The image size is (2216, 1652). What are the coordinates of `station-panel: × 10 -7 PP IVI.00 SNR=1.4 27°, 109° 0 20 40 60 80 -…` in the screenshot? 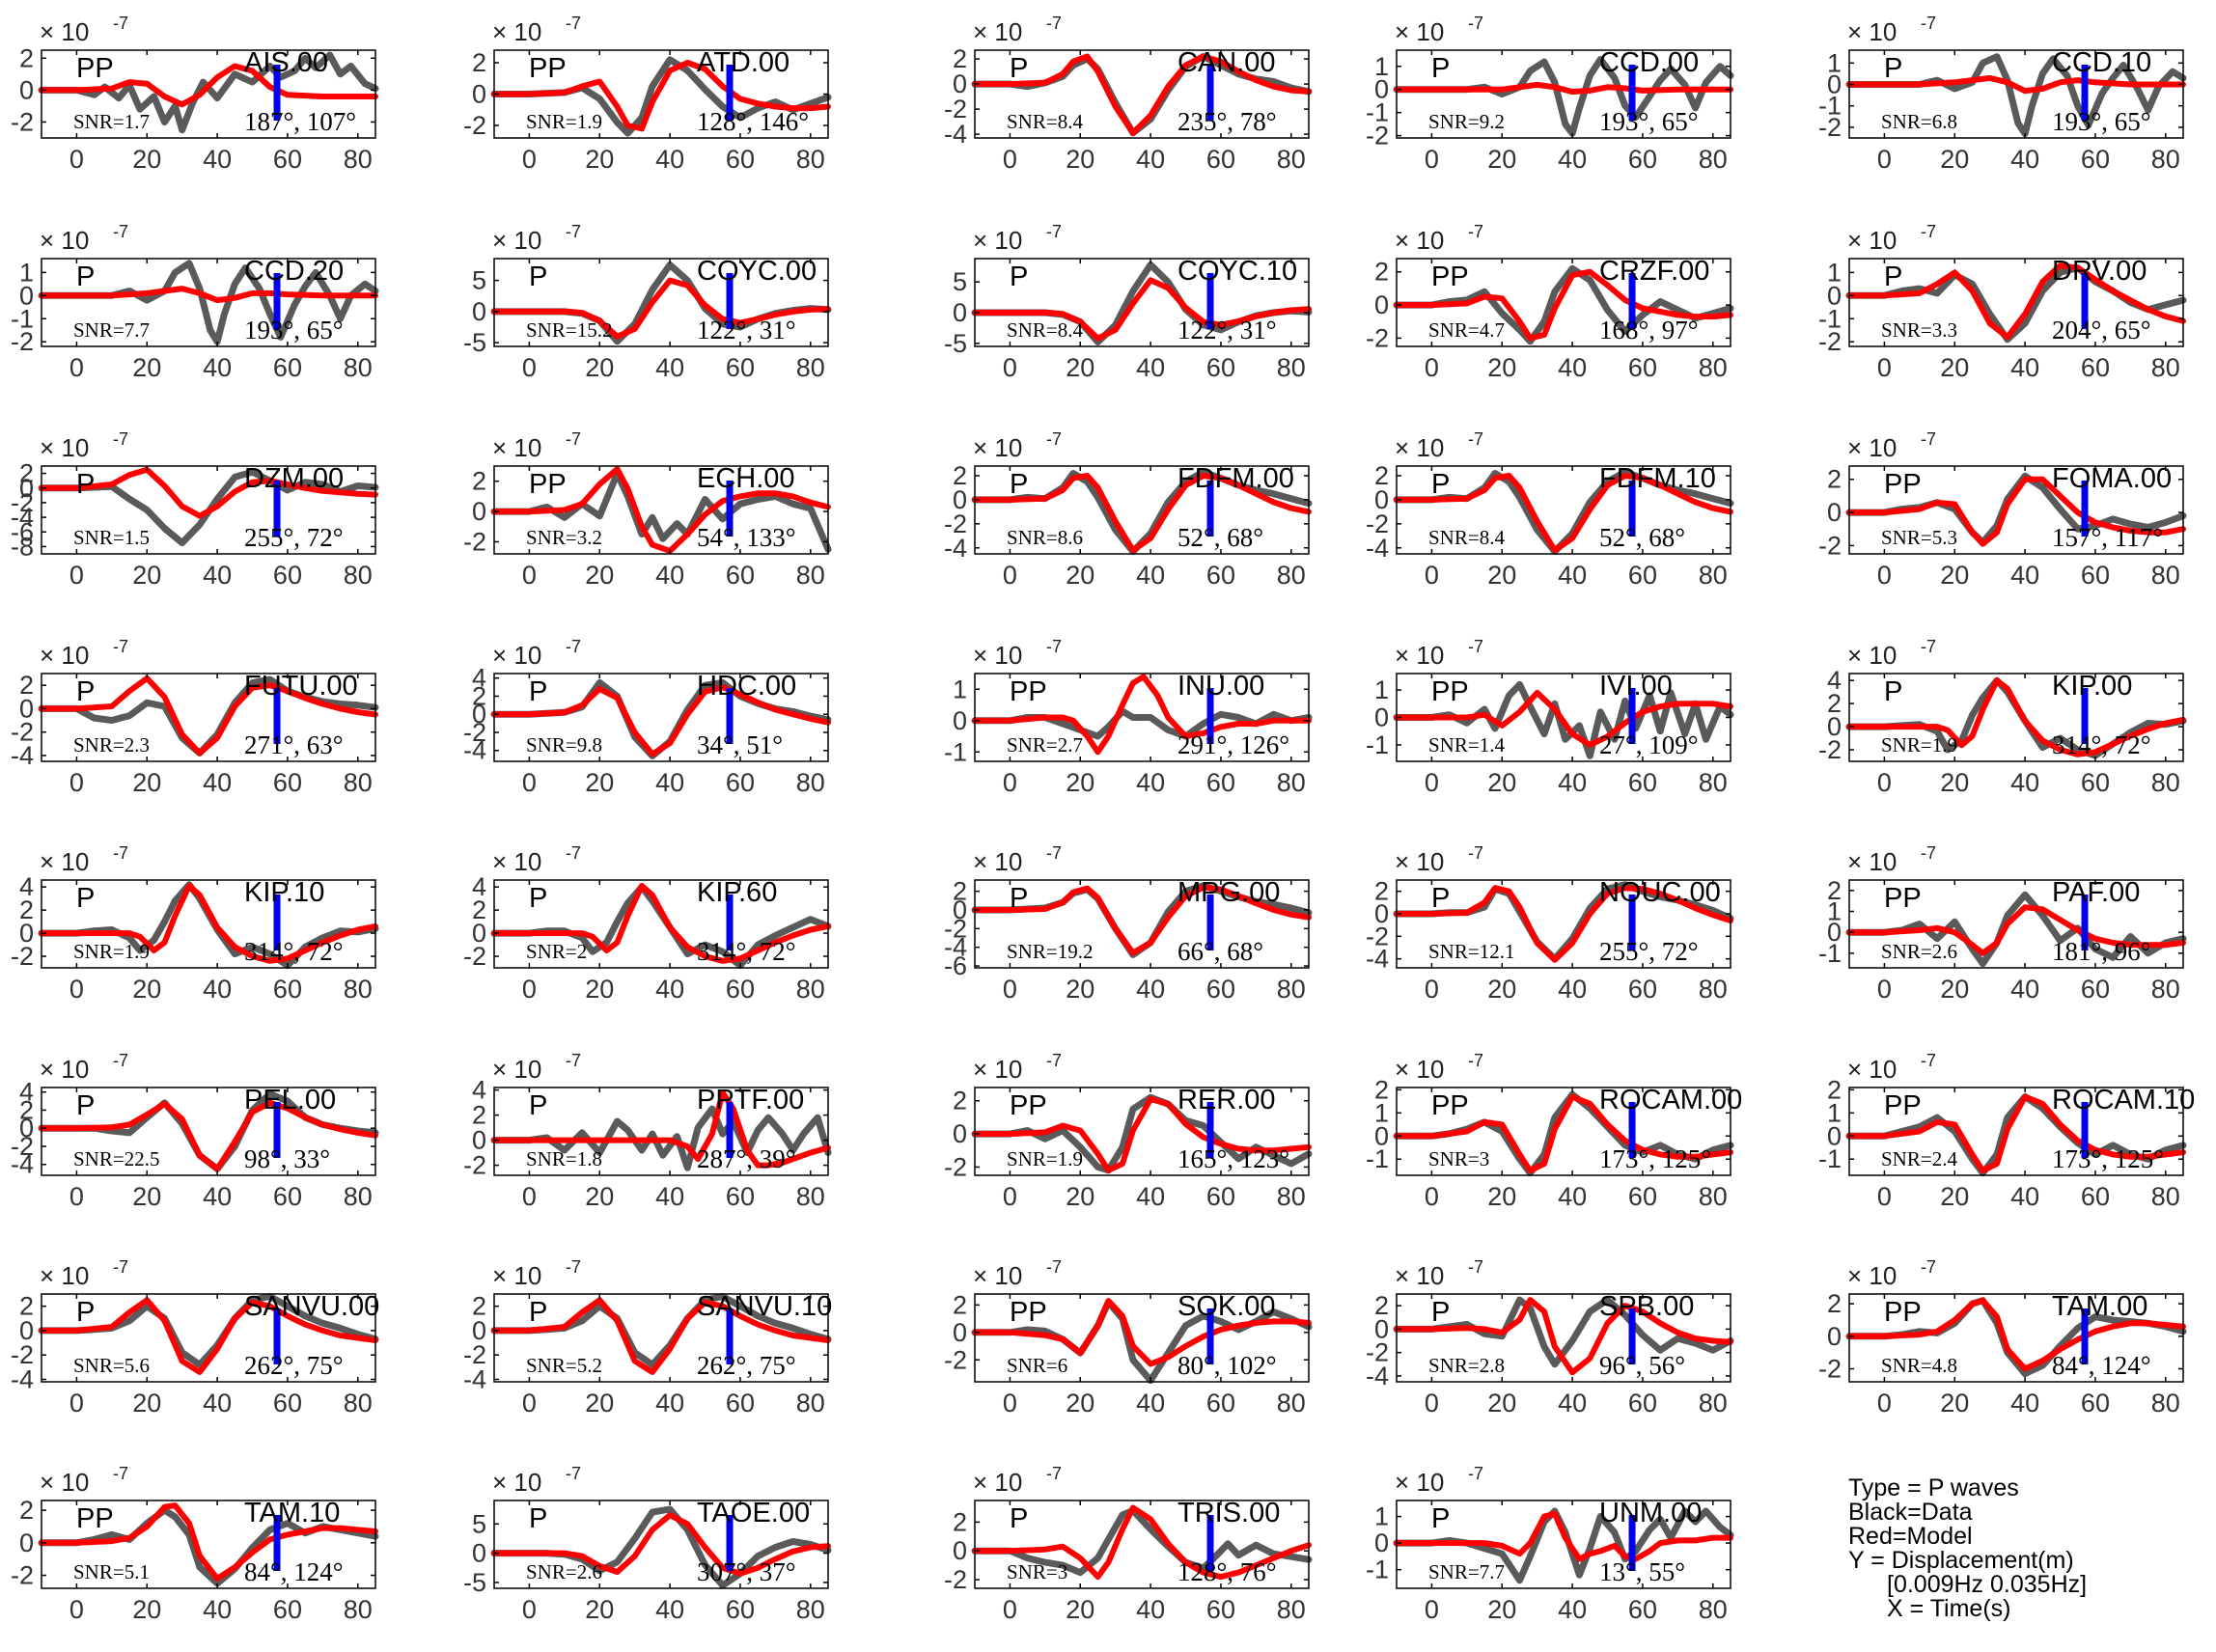 It's located at (1550, 717).